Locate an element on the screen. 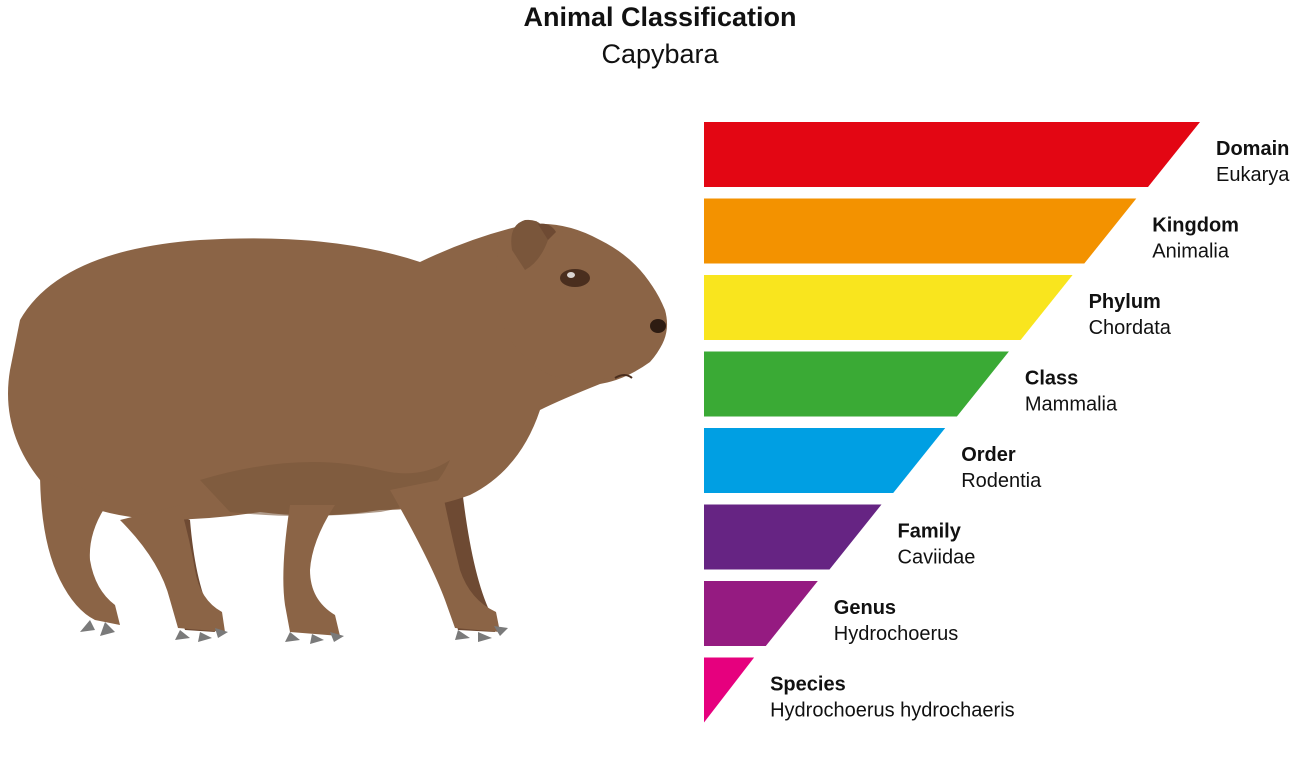 This screenshot has height=761, width=1300. rank-name-species: Species is located at coordinates (808, 685).